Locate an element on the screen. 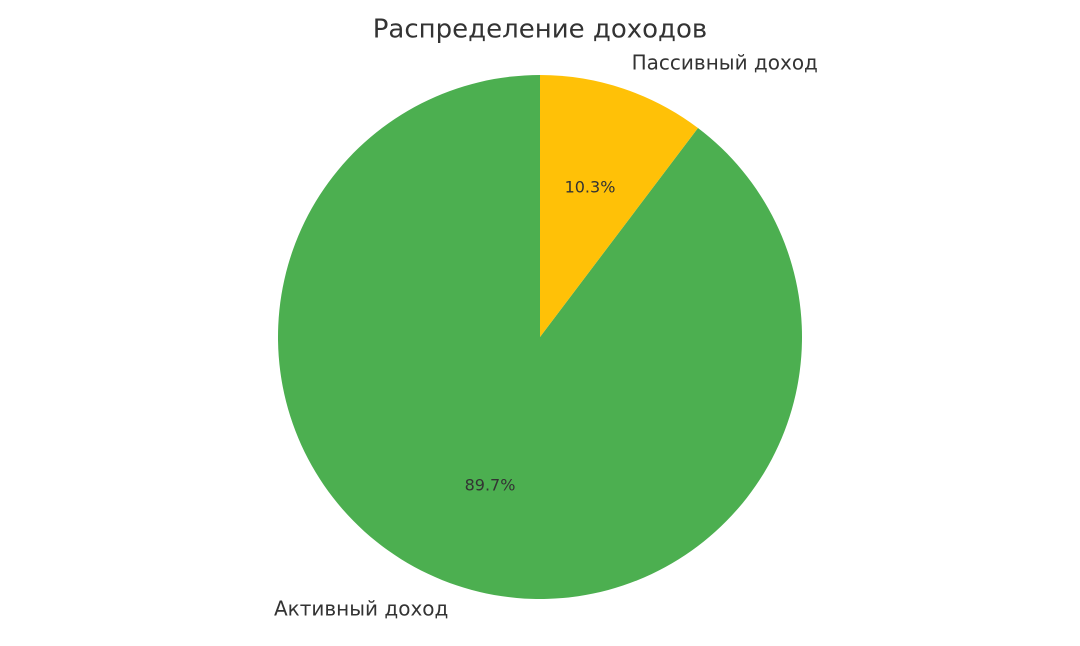  value-label: 89.7% is located at coordinates (490, 485).